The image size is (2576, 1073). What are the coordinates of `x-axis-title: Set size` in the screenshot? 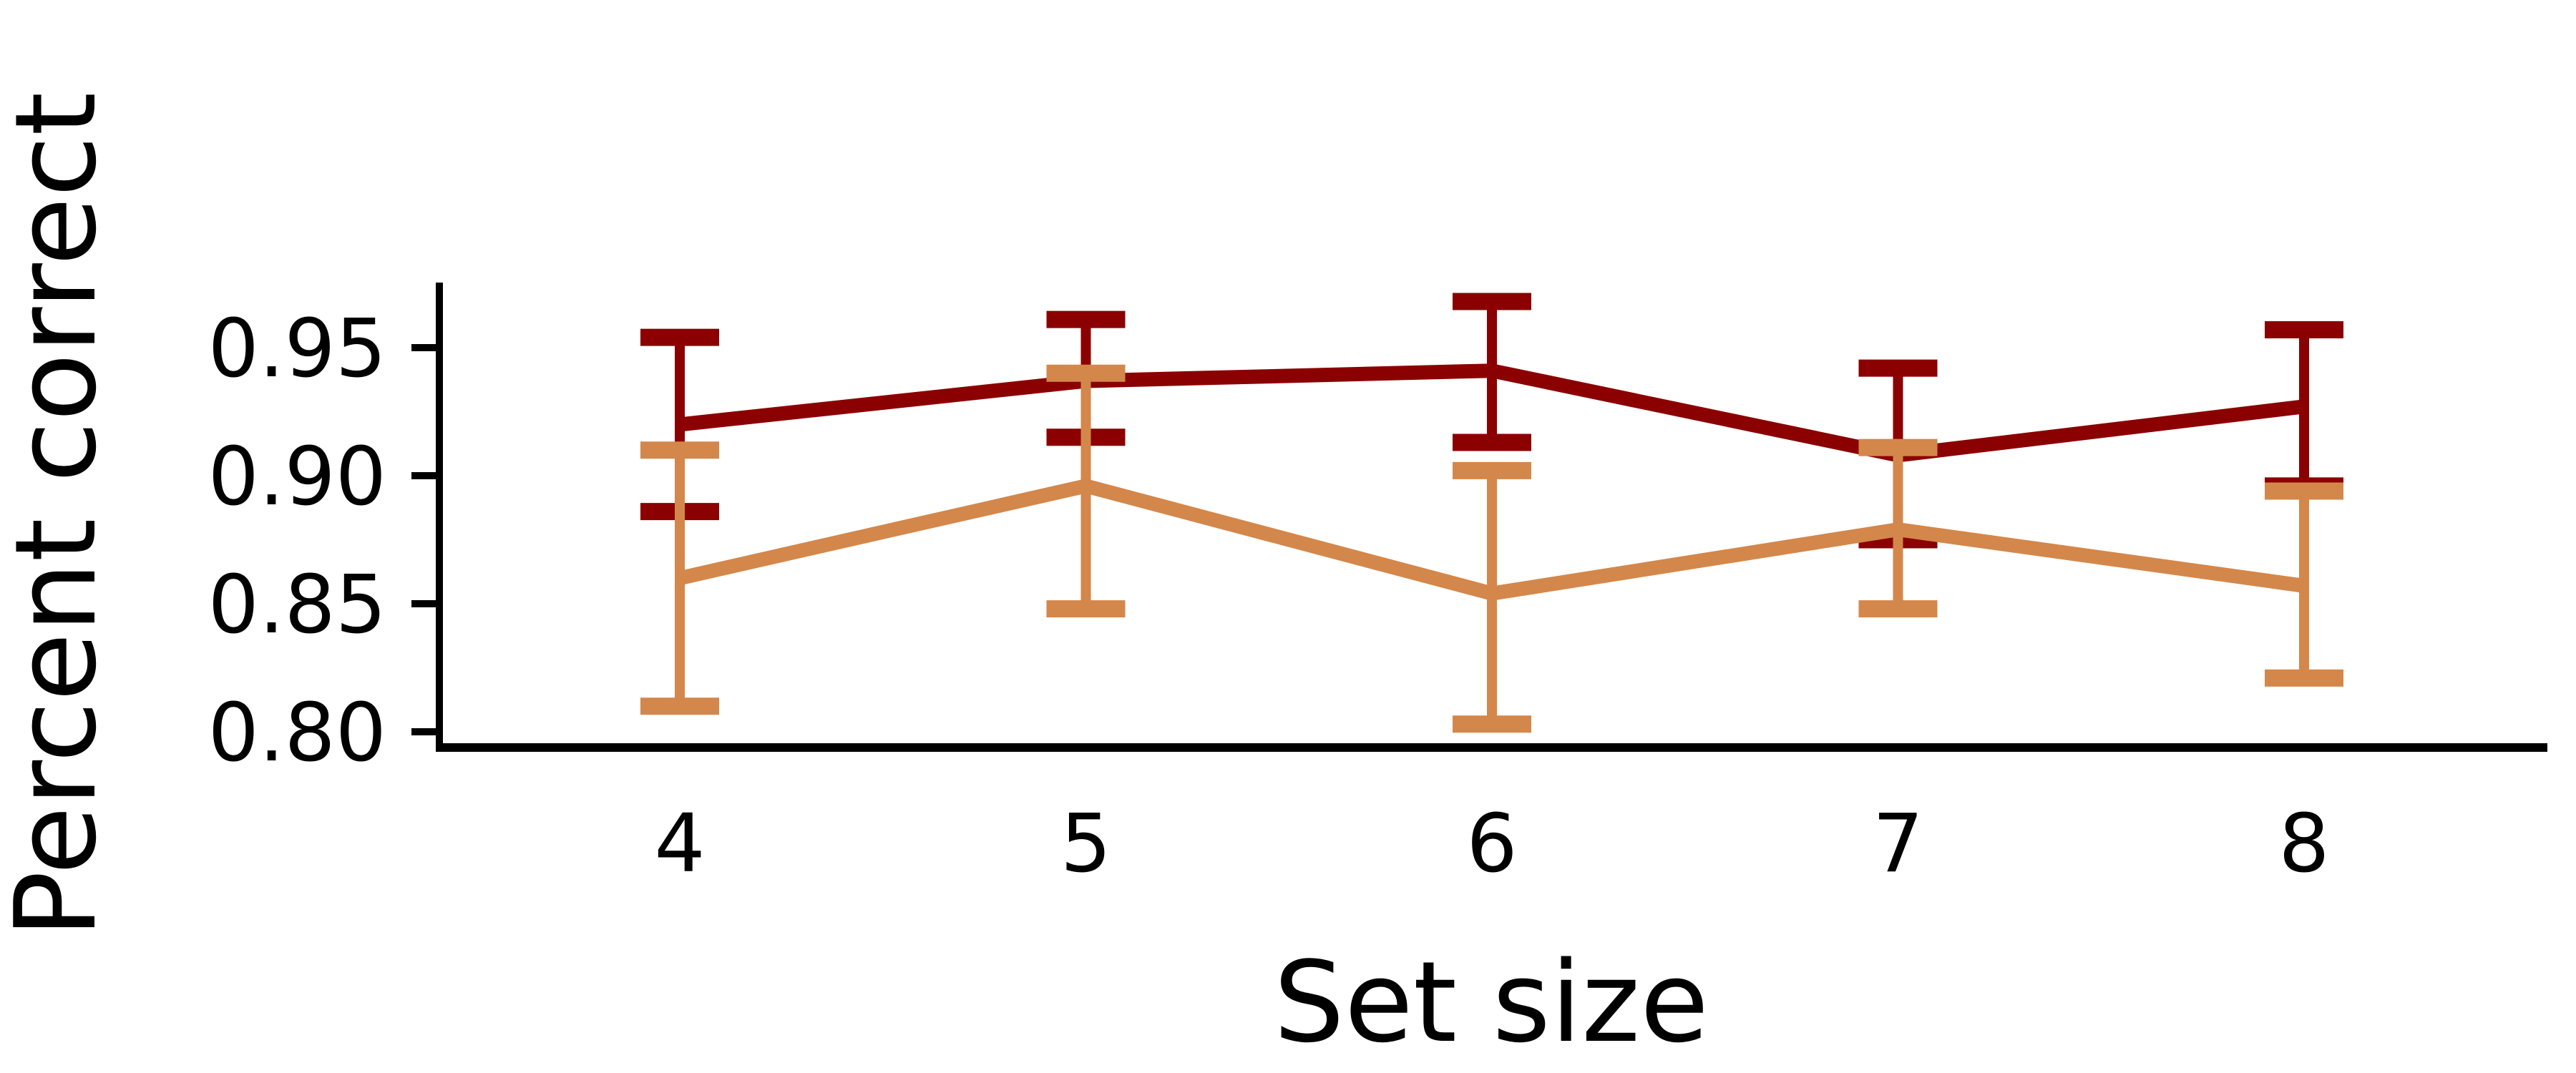 It's located at (1491, 1002).